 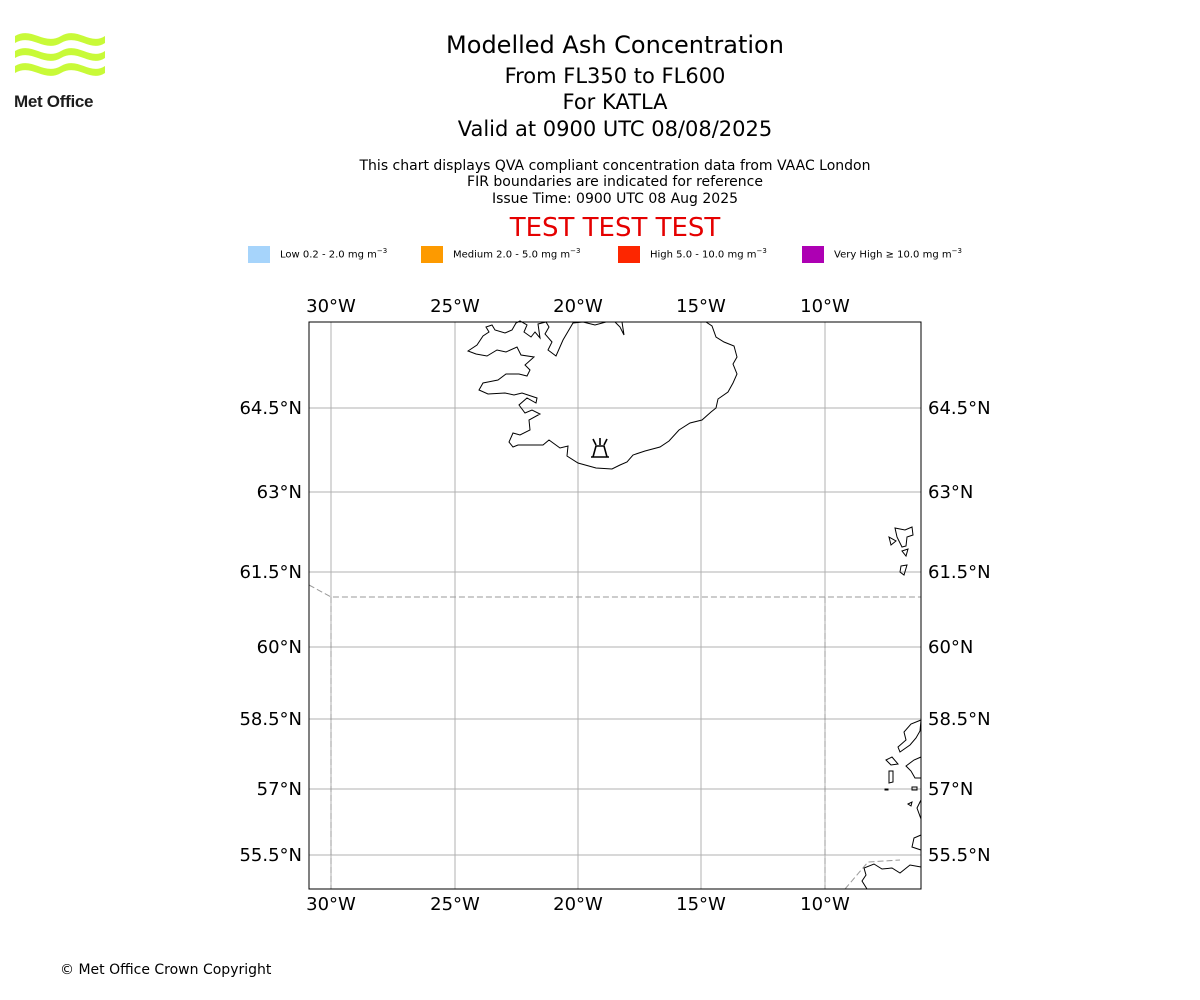 I want to click on lon-label-bottom: 30°W, so click(x=331, y=904).